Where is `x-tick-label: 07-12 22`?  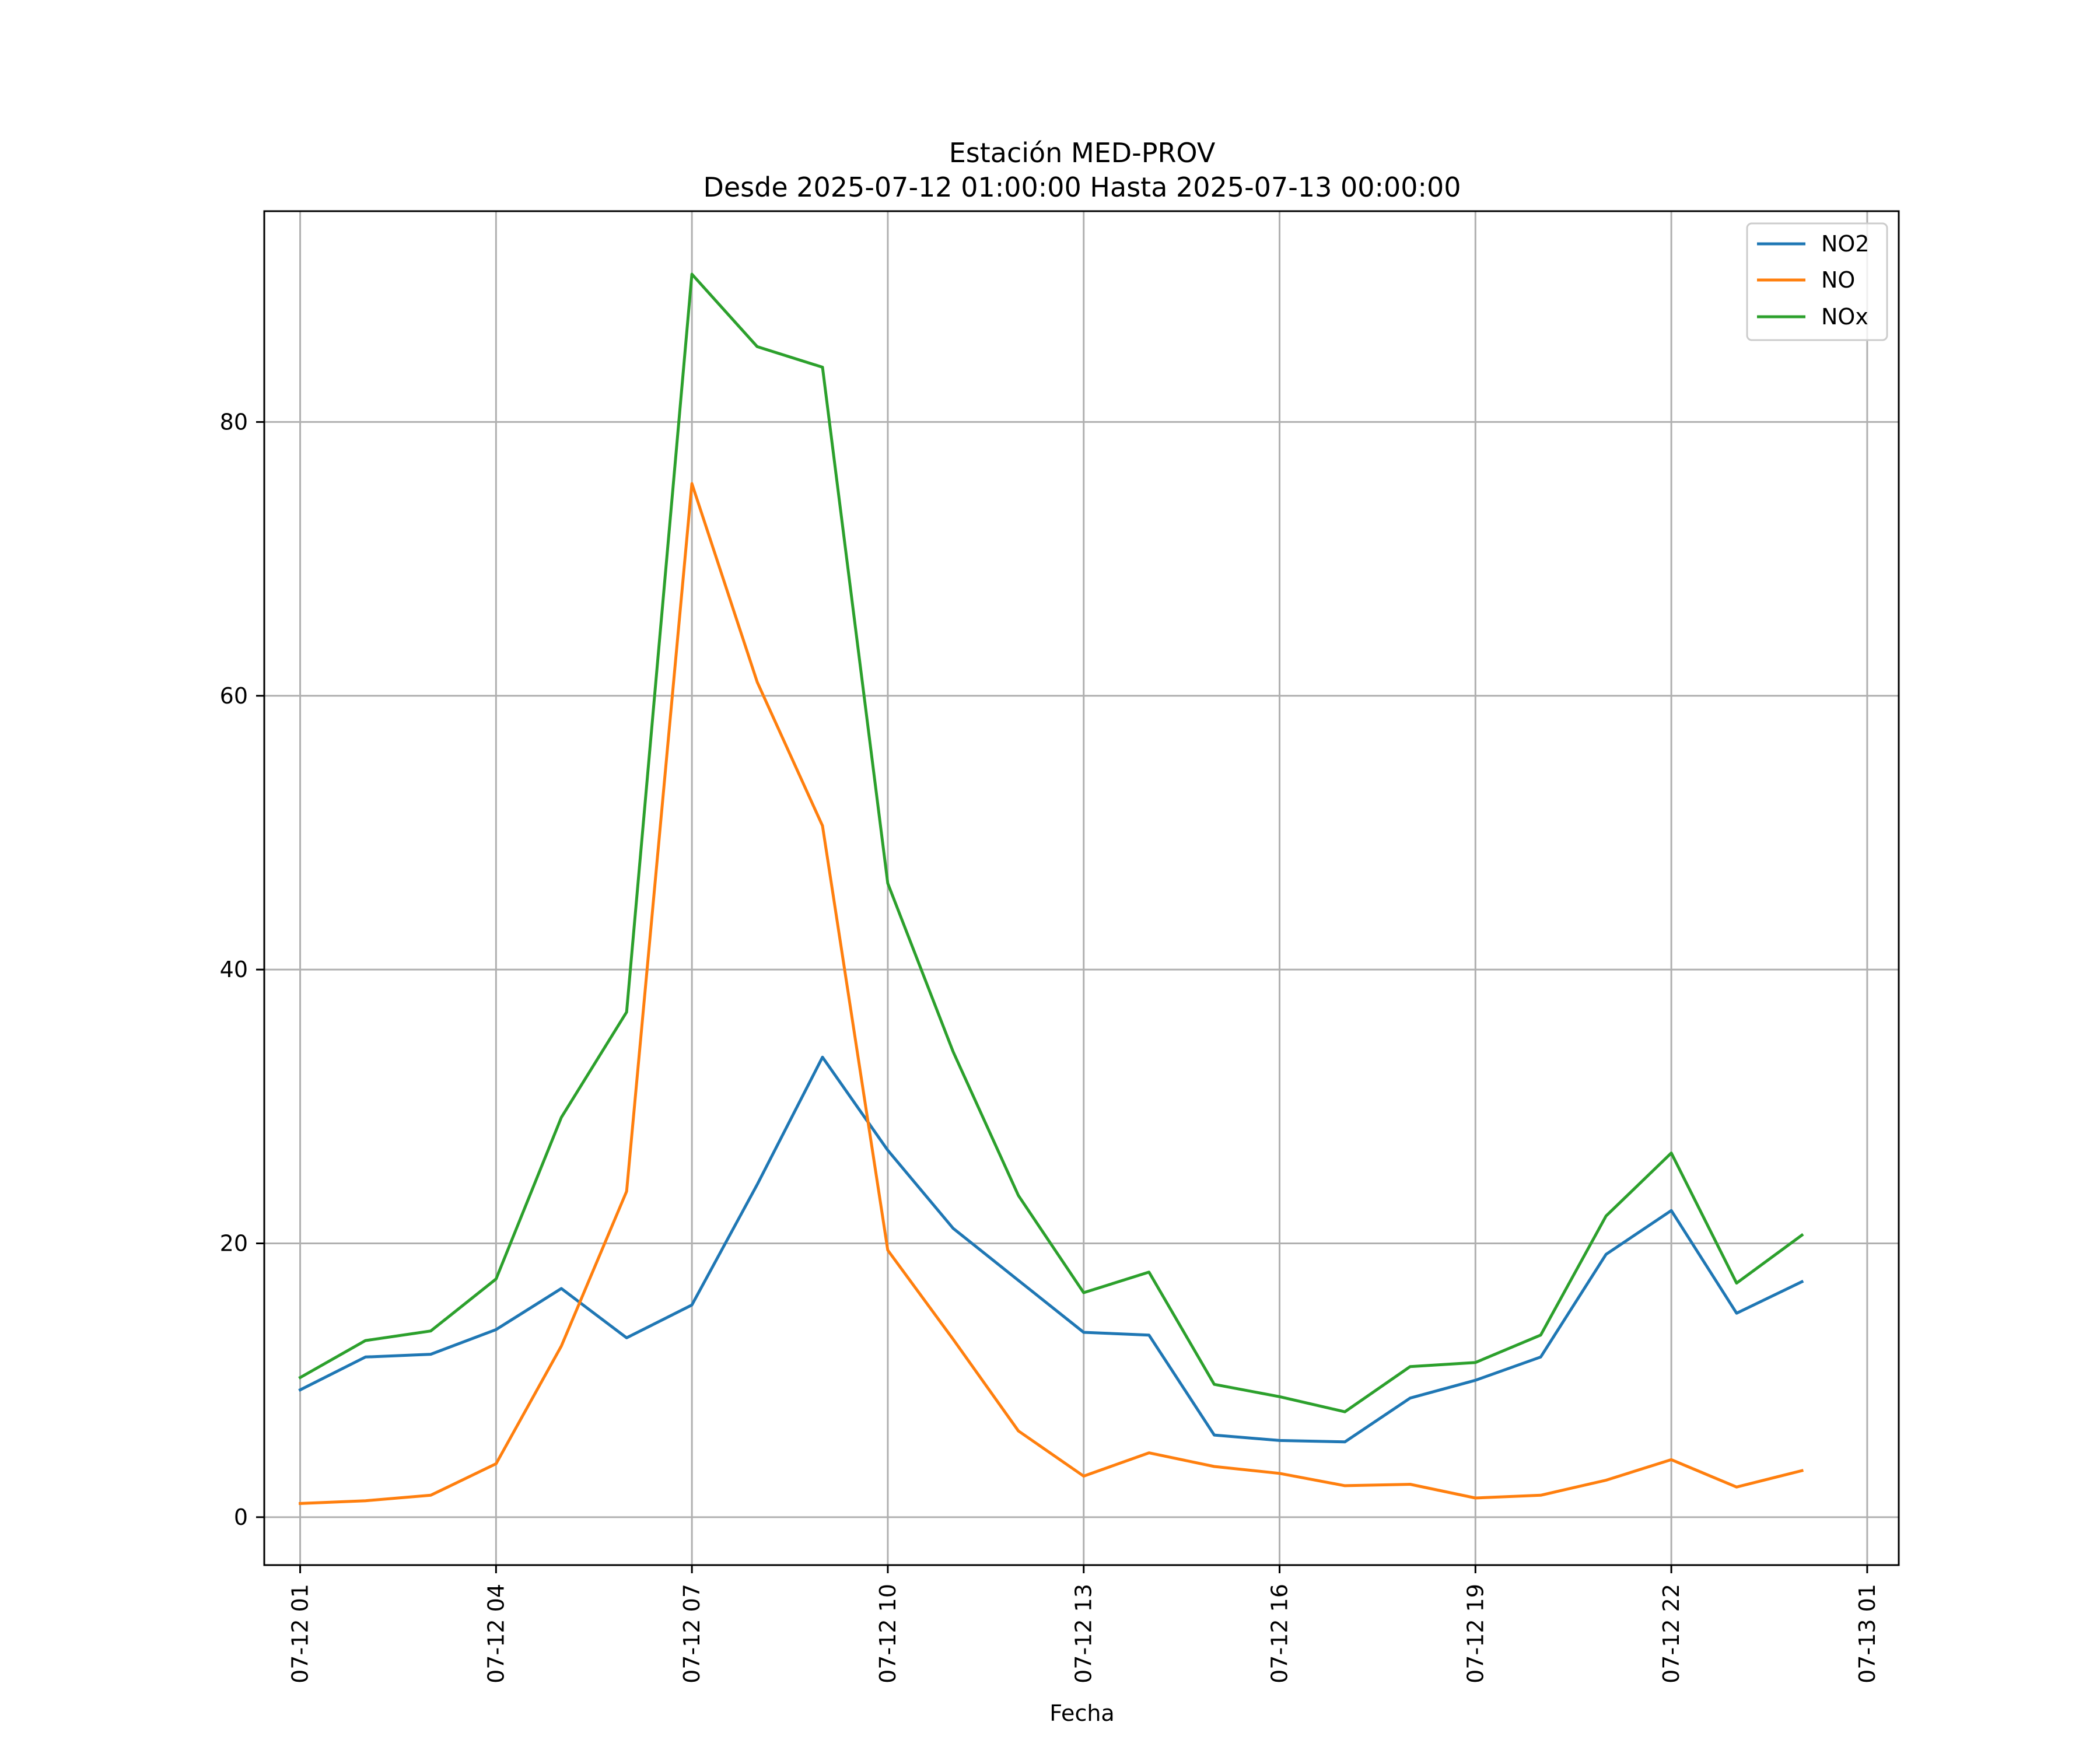 x-tick-label: 07-12 22 is located at coordinates (1671, 1634).